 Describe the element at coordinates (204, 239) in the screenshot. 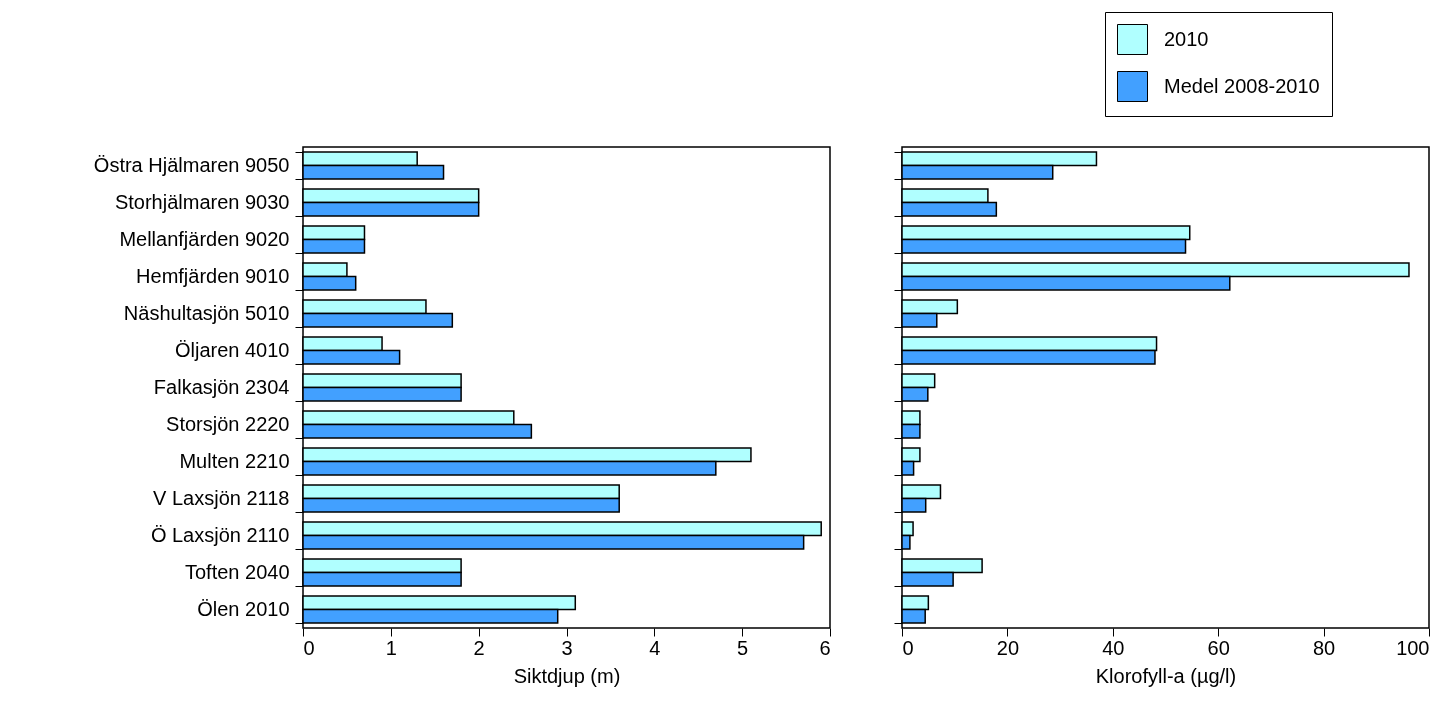

I see `y-tick-label: Mellanfjärden 9020` at that location.